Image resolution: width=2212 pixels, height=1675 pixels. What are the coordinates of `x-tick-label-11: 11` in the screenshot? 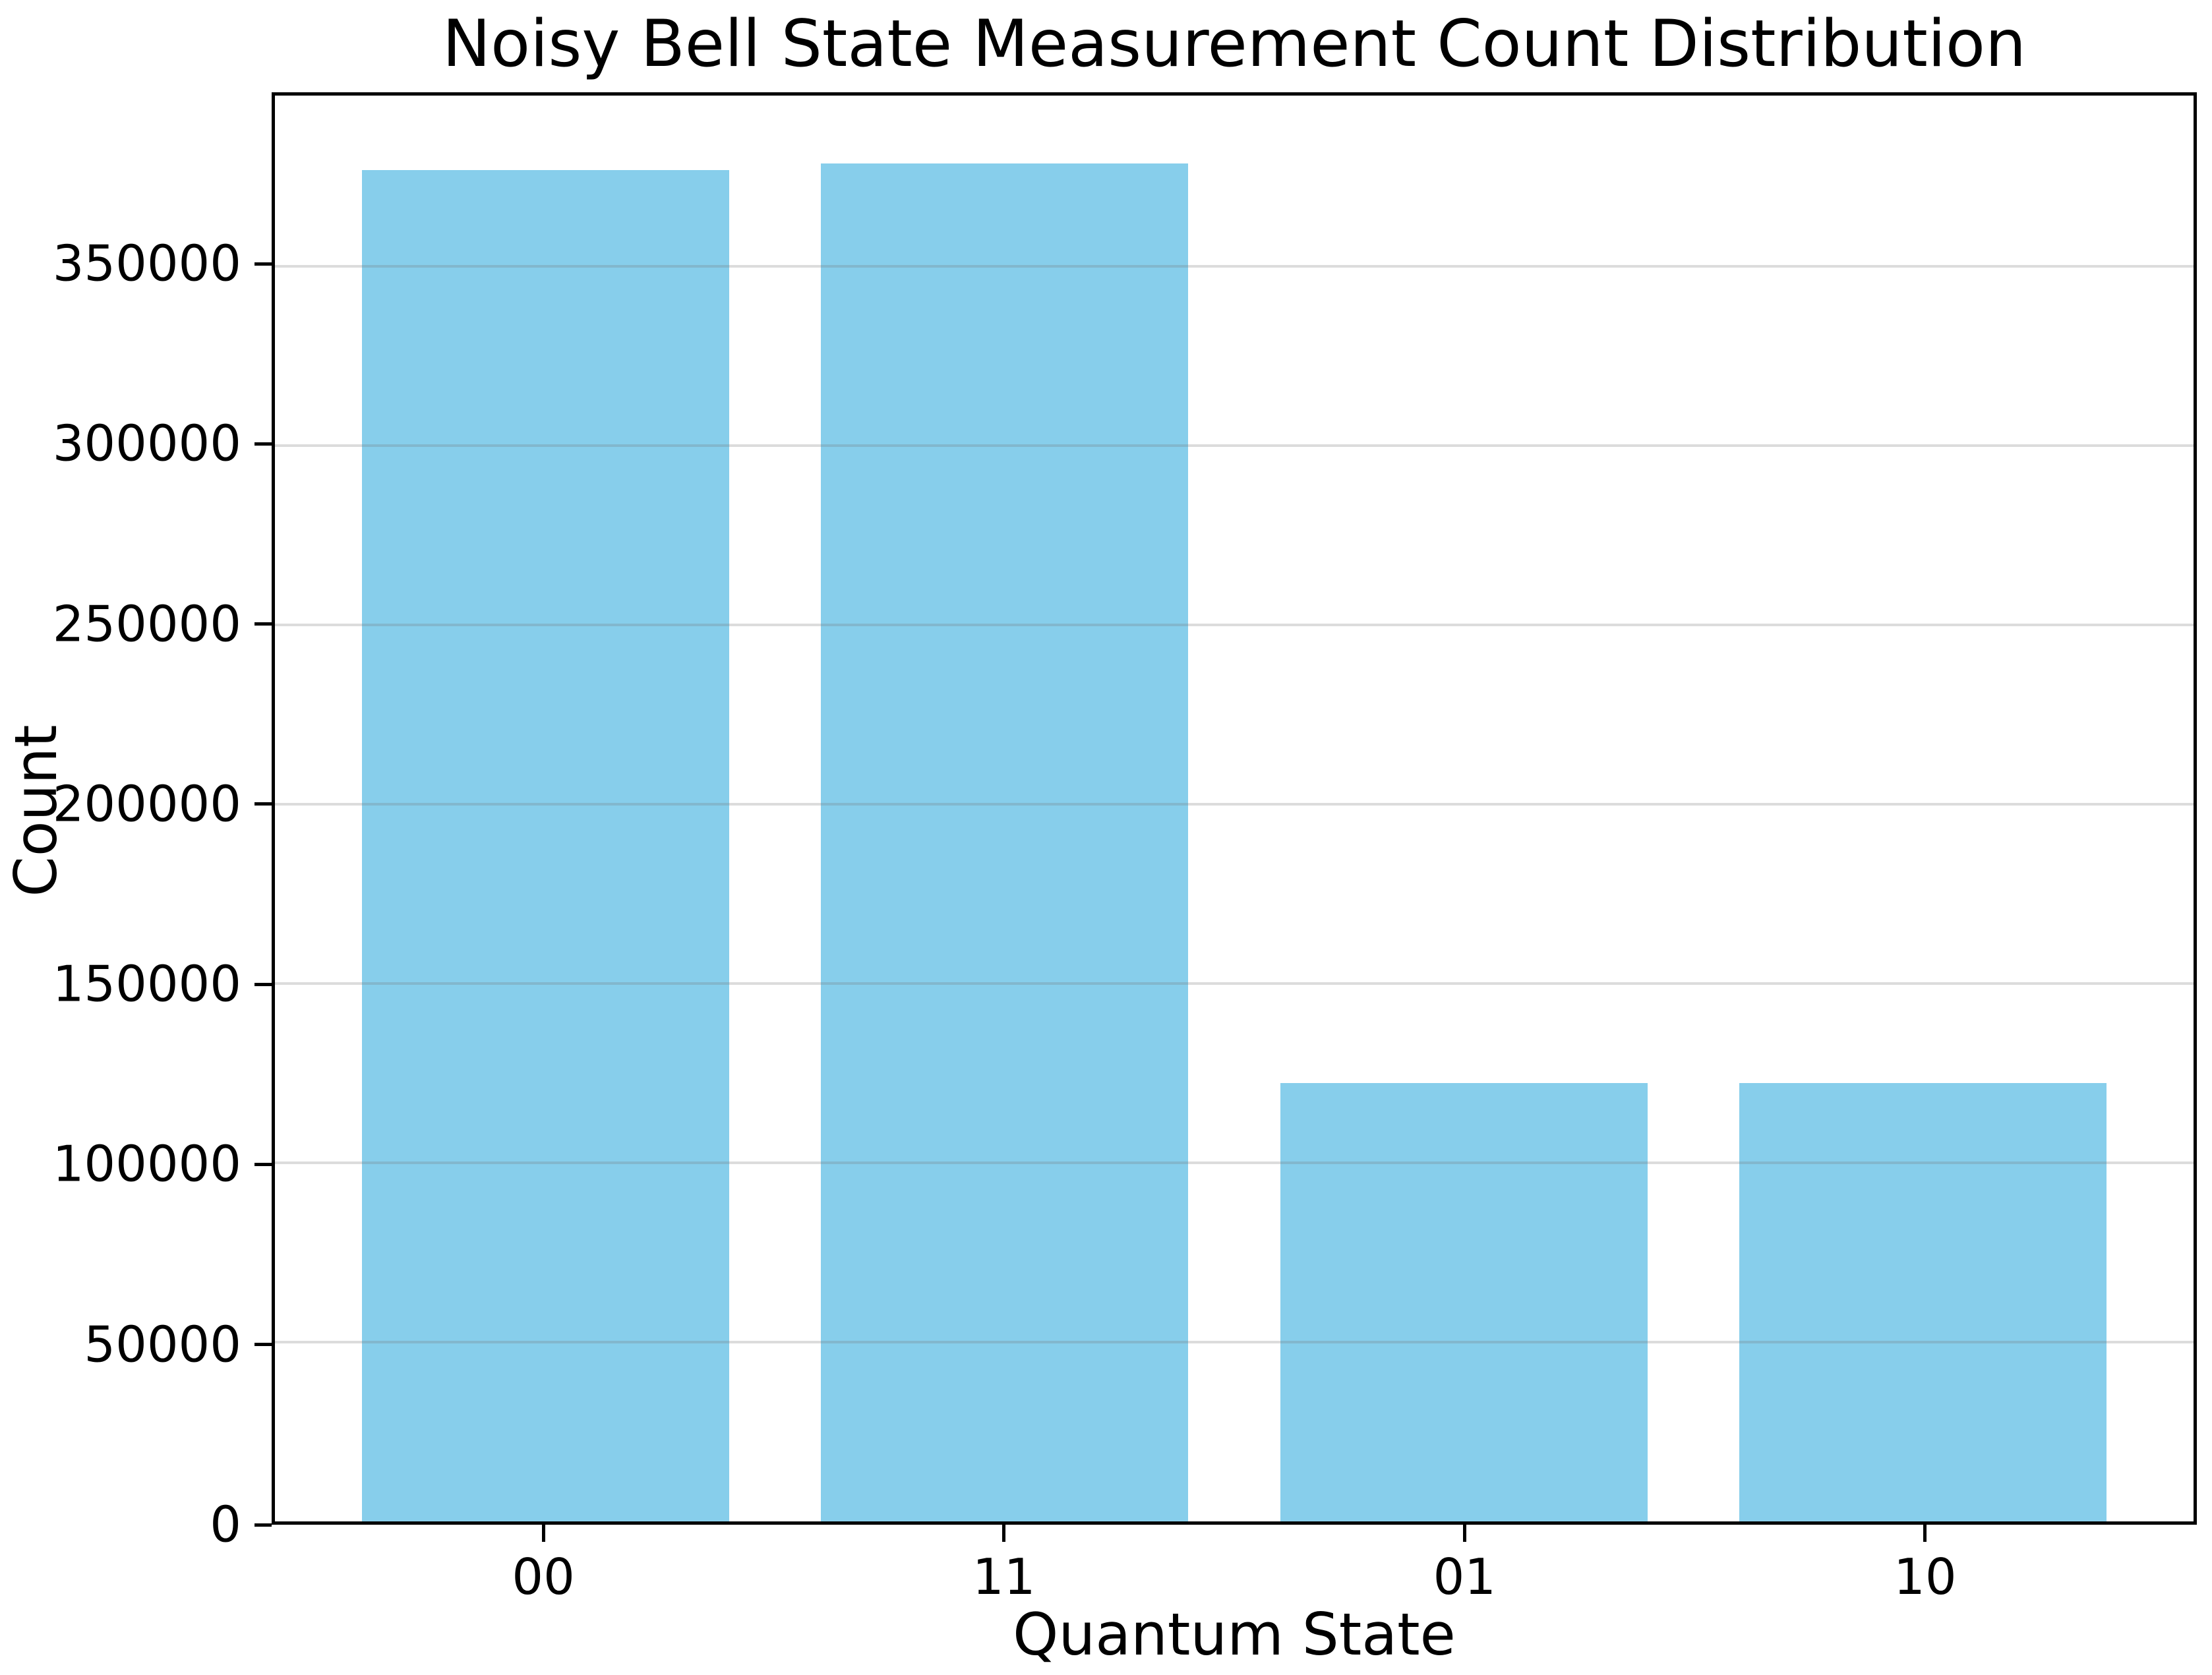 It's located at (1004, 1577).